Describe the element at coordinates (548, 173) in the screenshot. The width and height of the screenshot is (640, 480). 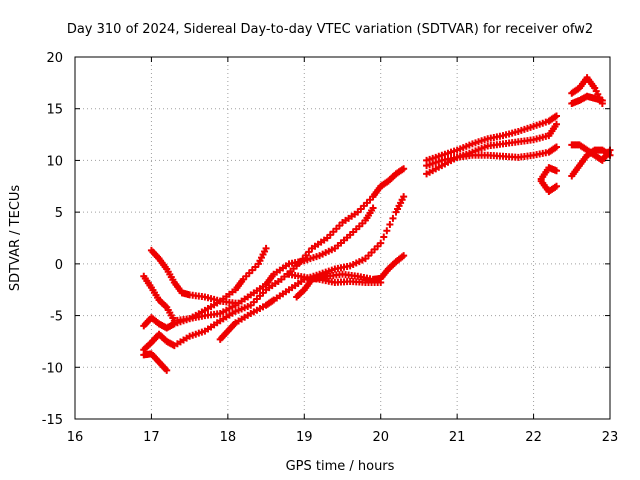
I see `series-pass-m` at that location.